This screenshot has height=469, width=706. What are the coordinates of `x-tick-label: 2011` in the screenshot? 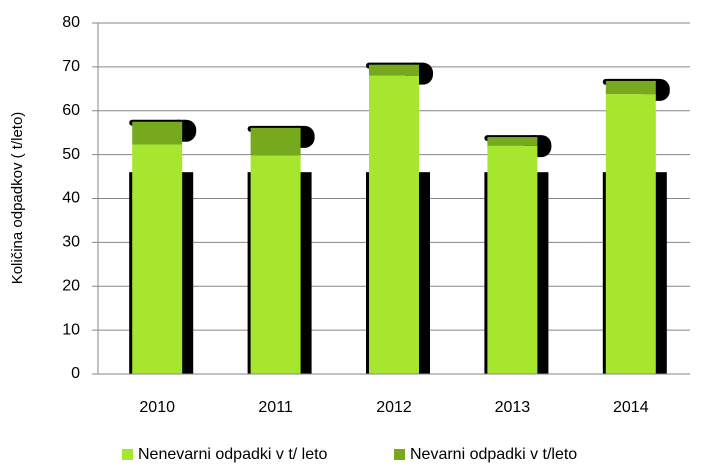 It's located at (275, 407).